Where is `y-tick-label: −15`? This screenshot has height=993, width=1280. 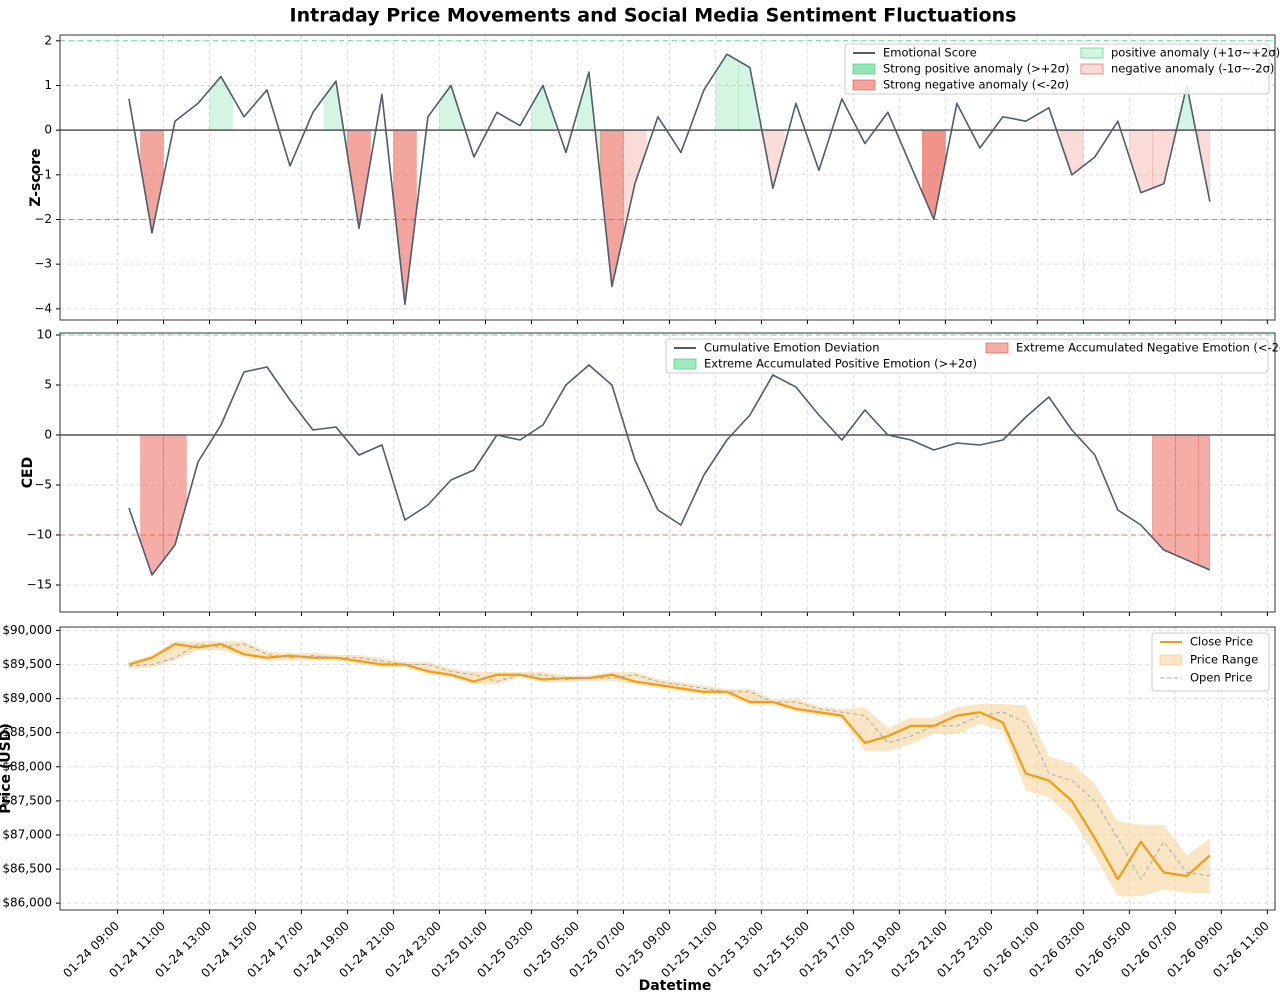 y-tick-label: −15 is located at coordinates (39, 585).